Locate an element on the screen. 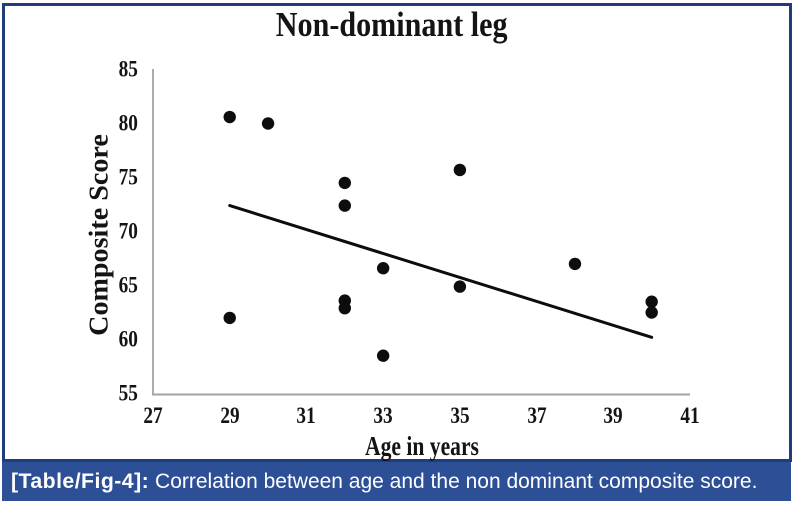  x-tick-label: 41 is located at coordinates (690, 415).